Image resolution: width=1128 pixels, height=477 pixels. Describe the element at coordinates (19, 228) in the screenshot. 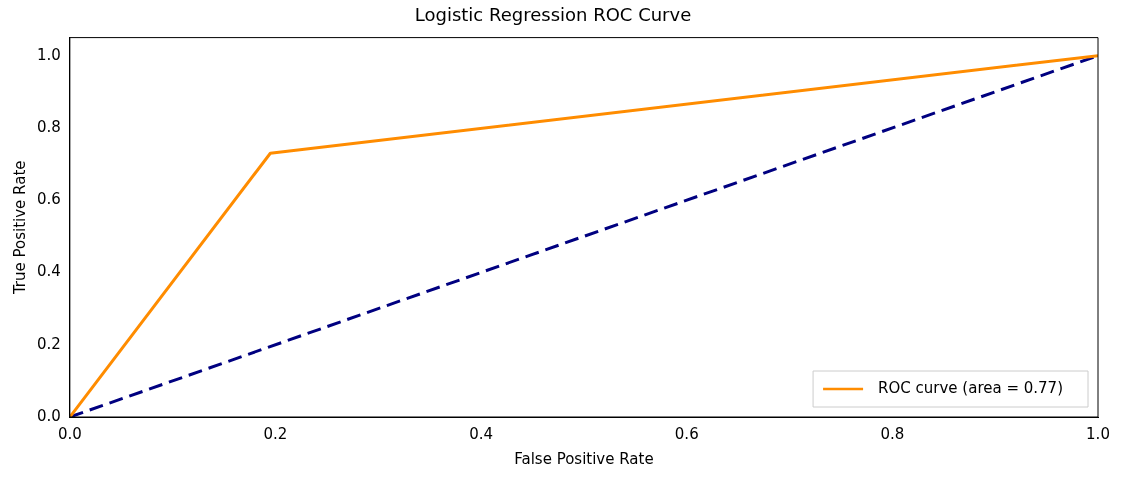

I see `y-axis-title: True Positive Rate` at that location.